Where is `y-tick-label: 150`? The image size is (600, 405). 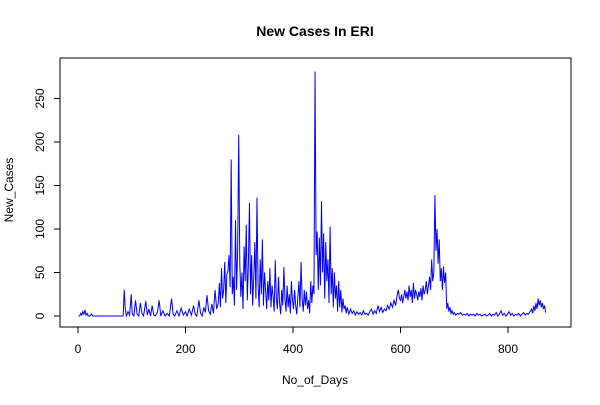 y-tick-label: 150 is located at coordinates (40, 185).